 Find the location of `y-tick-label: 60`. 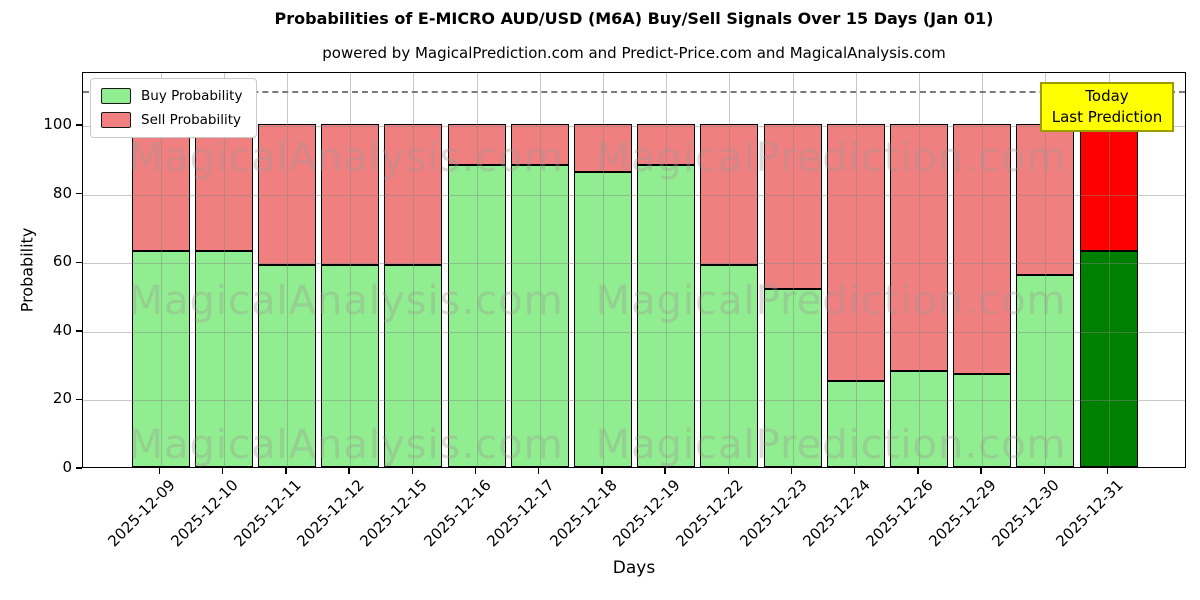

y-tick-label: 60 is located at coordinates (62, 261).